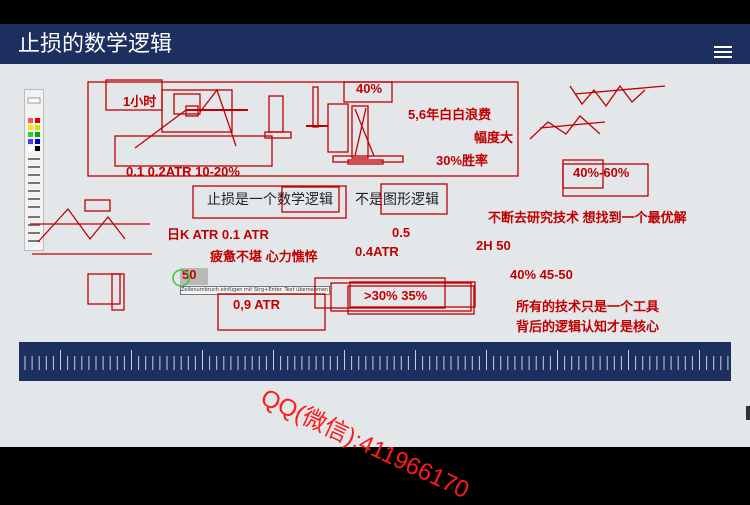  I want to click on statement-math-logic: 止损是一个数学逻辑, so click(270, 200).